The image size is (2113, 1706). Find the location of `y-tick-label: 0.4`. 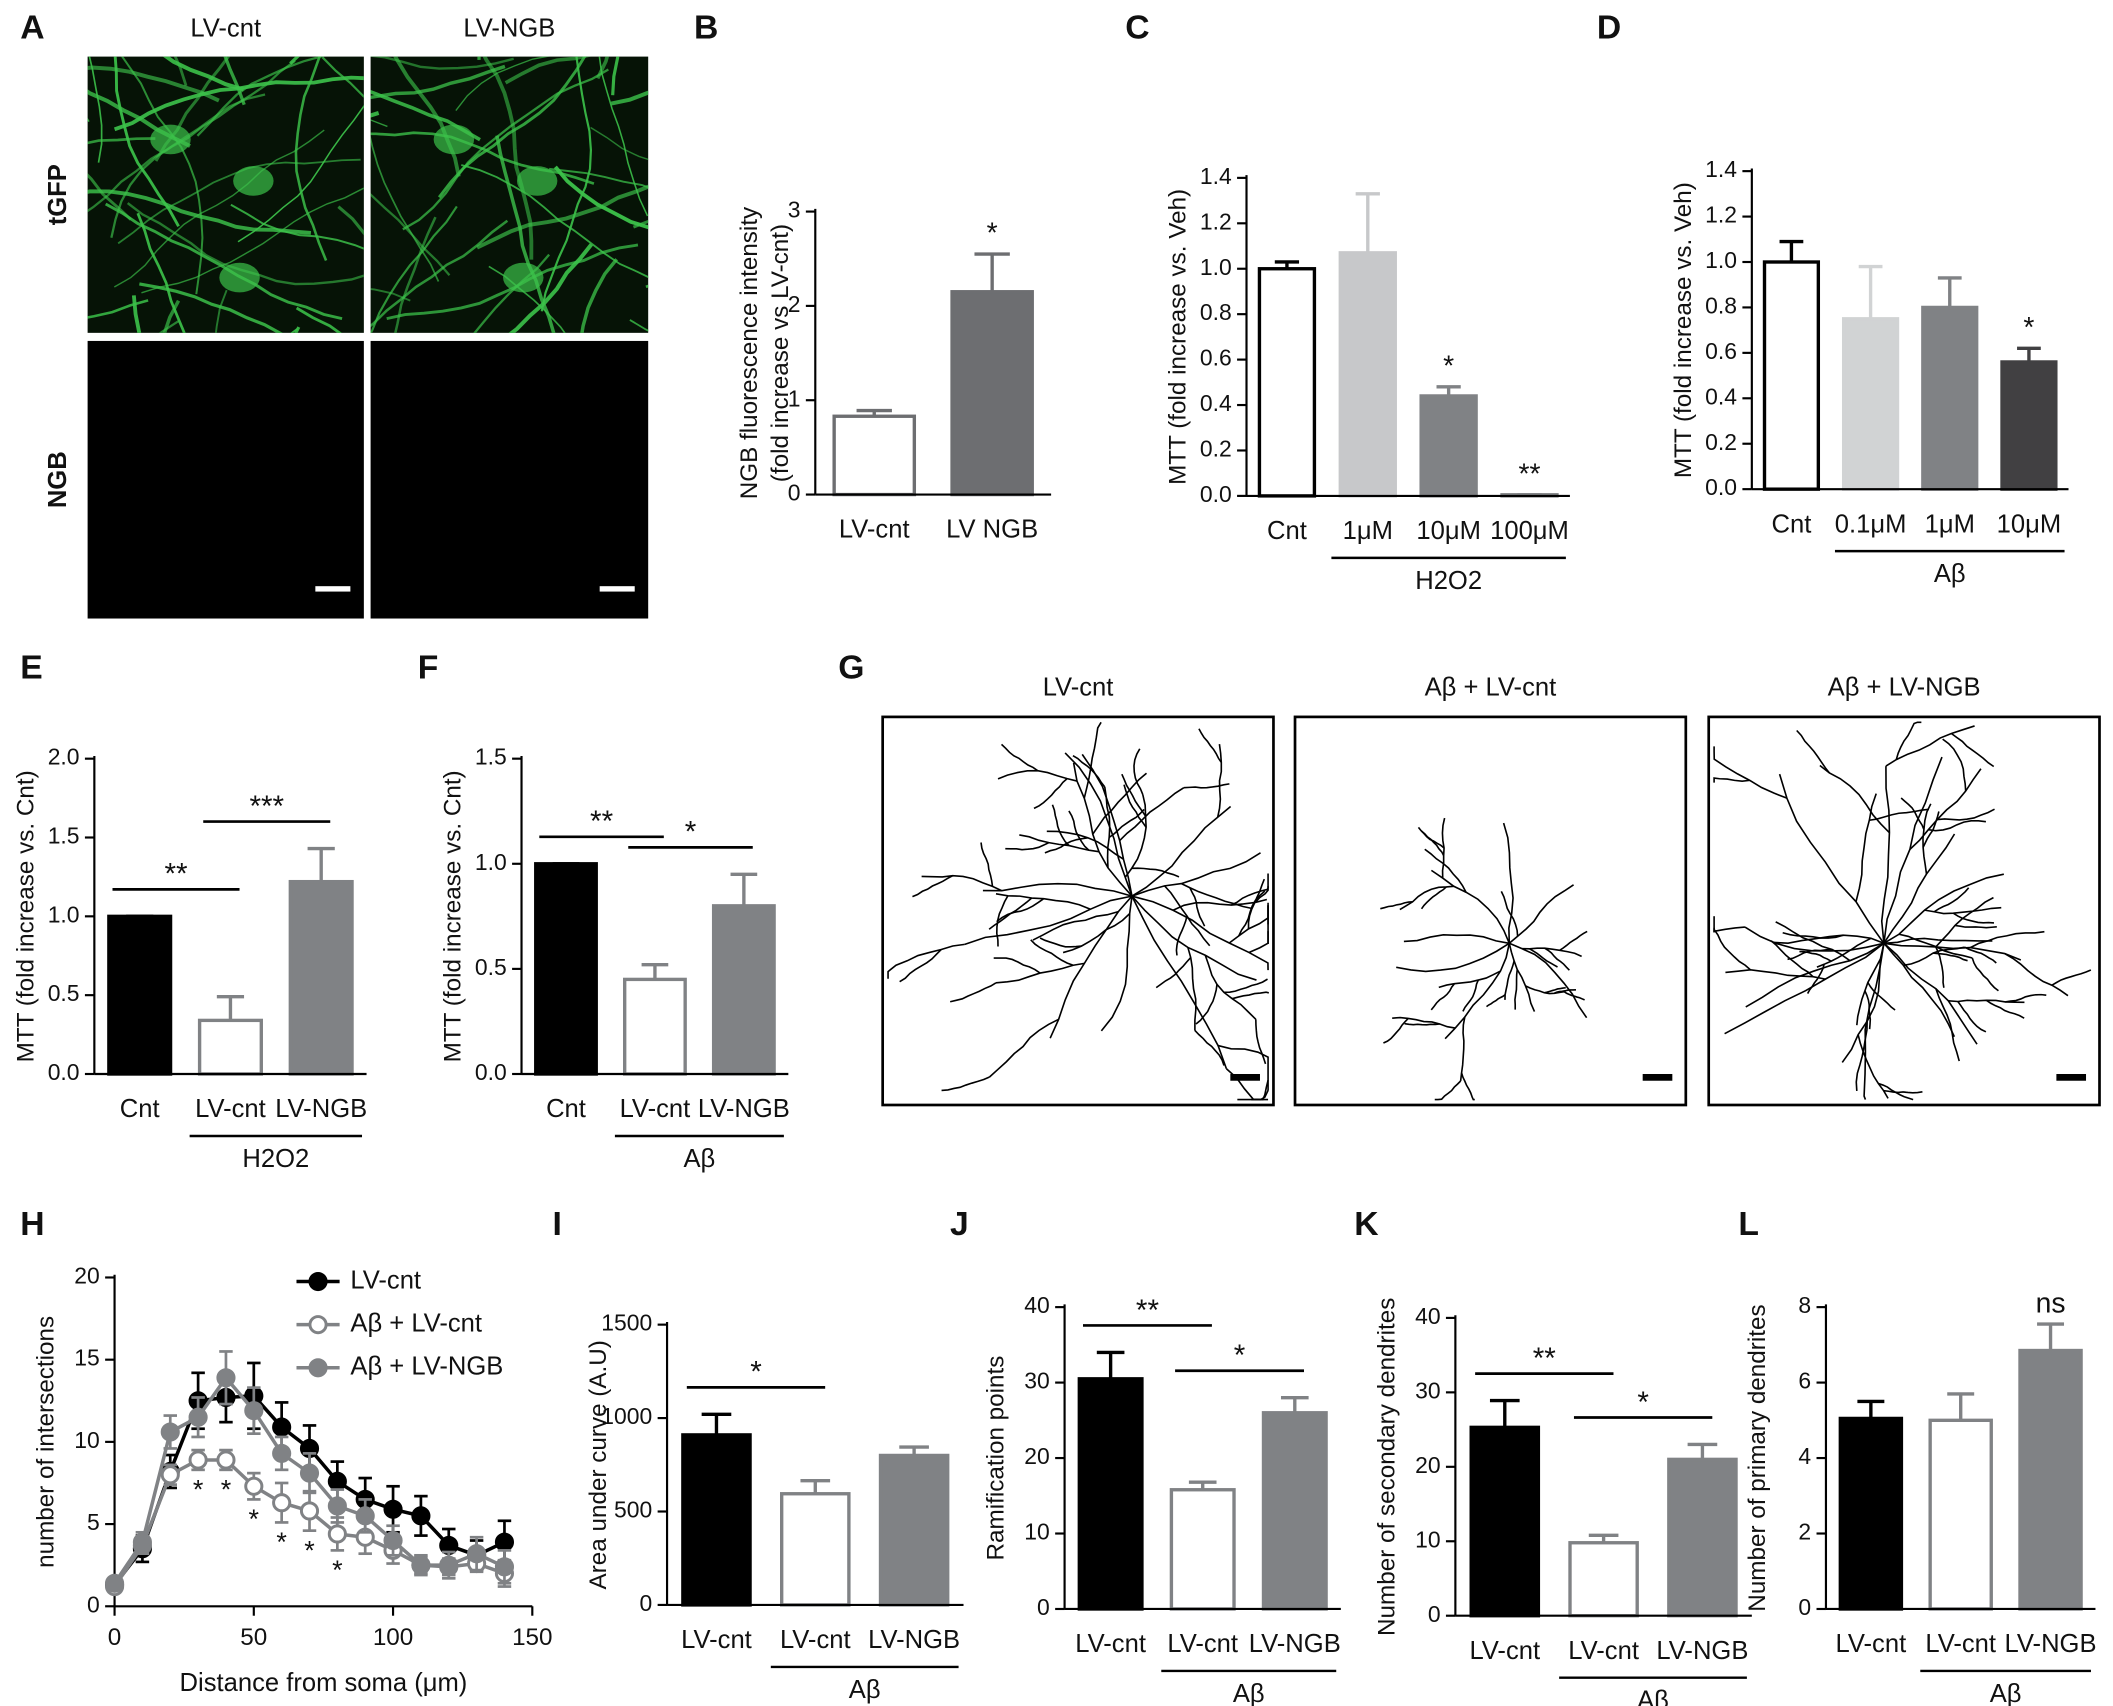

y-tick-label: 0.4 is located at coordinates (1216, 403).